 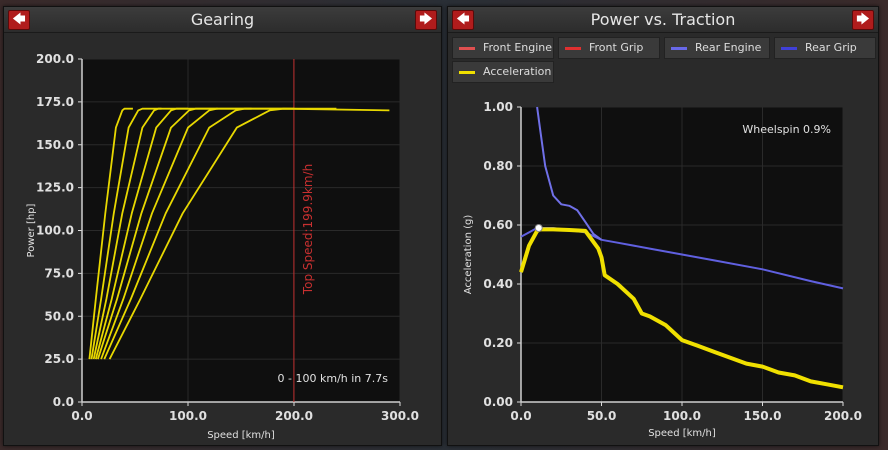 What do you see at coordinates (616, 47) in the screenshot?
I see `legend-label: Front Grip` at bounding box center [616, 47].